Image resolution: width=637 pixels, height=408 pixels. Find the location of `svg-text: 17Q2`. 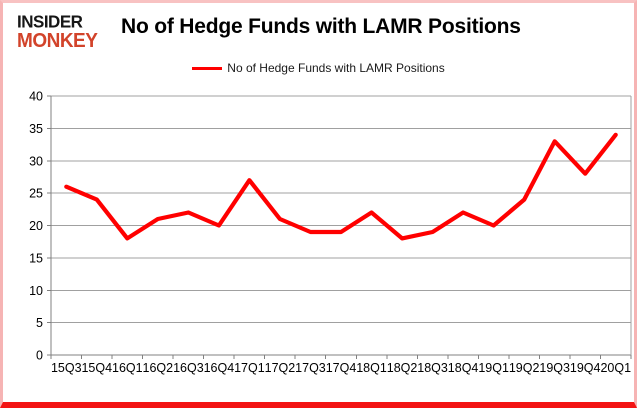

svg-text: 17Q2 is located at coordinates (280, 368).